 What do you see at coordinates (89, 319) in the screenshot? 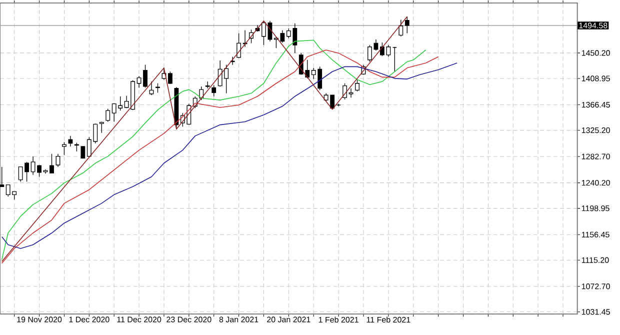
I see `x-tick-label: 1 Dec 2020` at bounding box center [89, 319].